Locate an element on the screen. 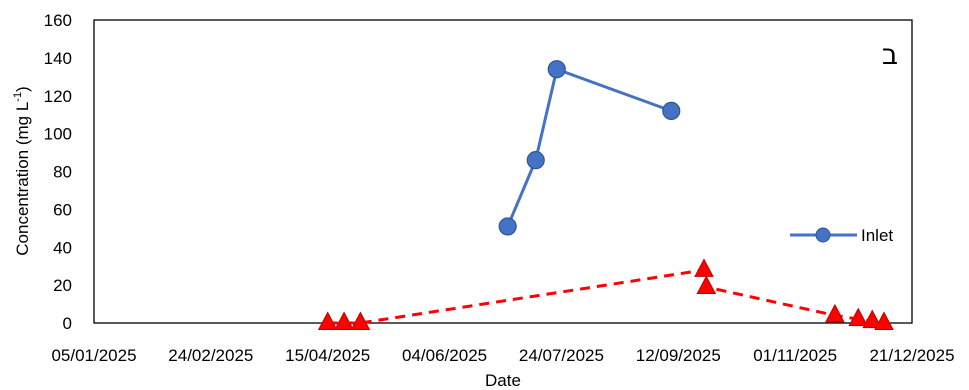  x-tick-label: 21/12/2025 is located at coordinates (911, 355).